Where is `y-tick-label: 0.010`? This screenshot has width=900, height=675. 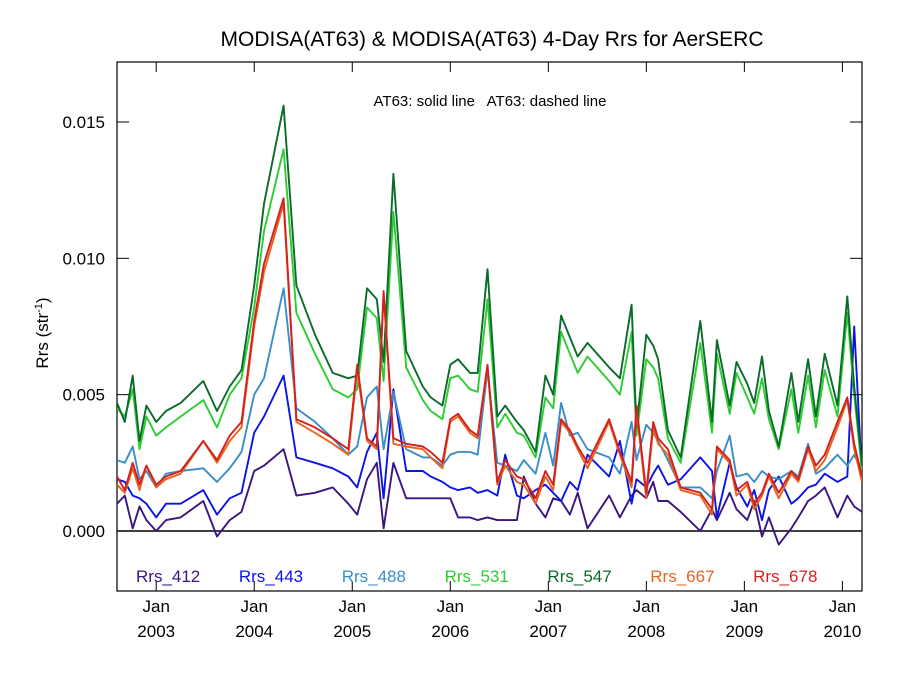 y-tick-label: 0.010 is located at coordinates (83, 258).